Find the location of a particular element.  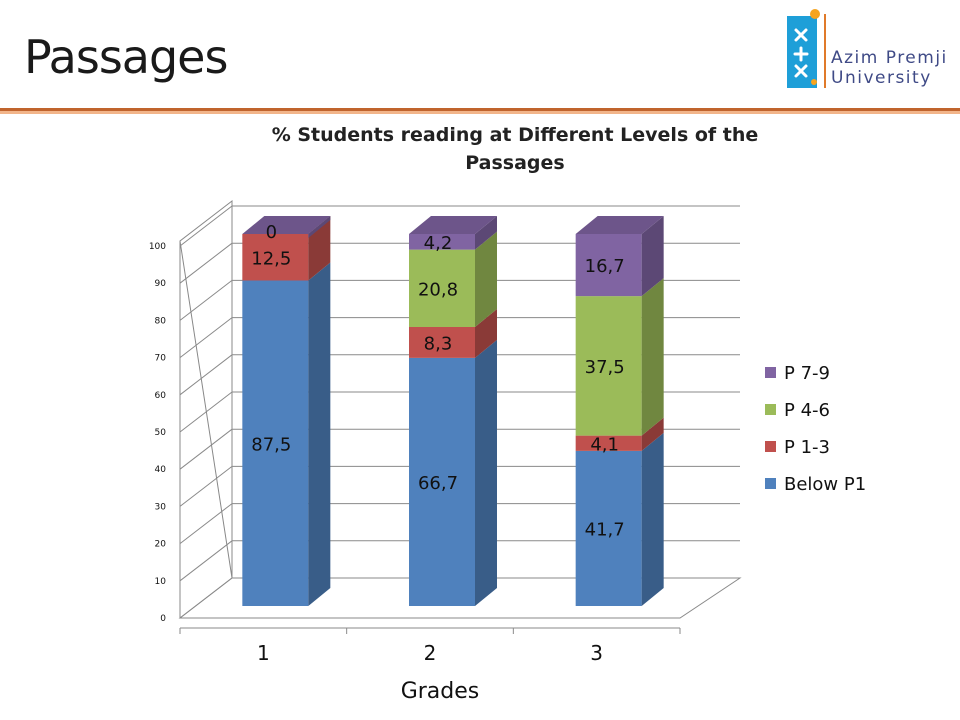

logo-line-1: Azim Premji is located at coordinates (889, 58).